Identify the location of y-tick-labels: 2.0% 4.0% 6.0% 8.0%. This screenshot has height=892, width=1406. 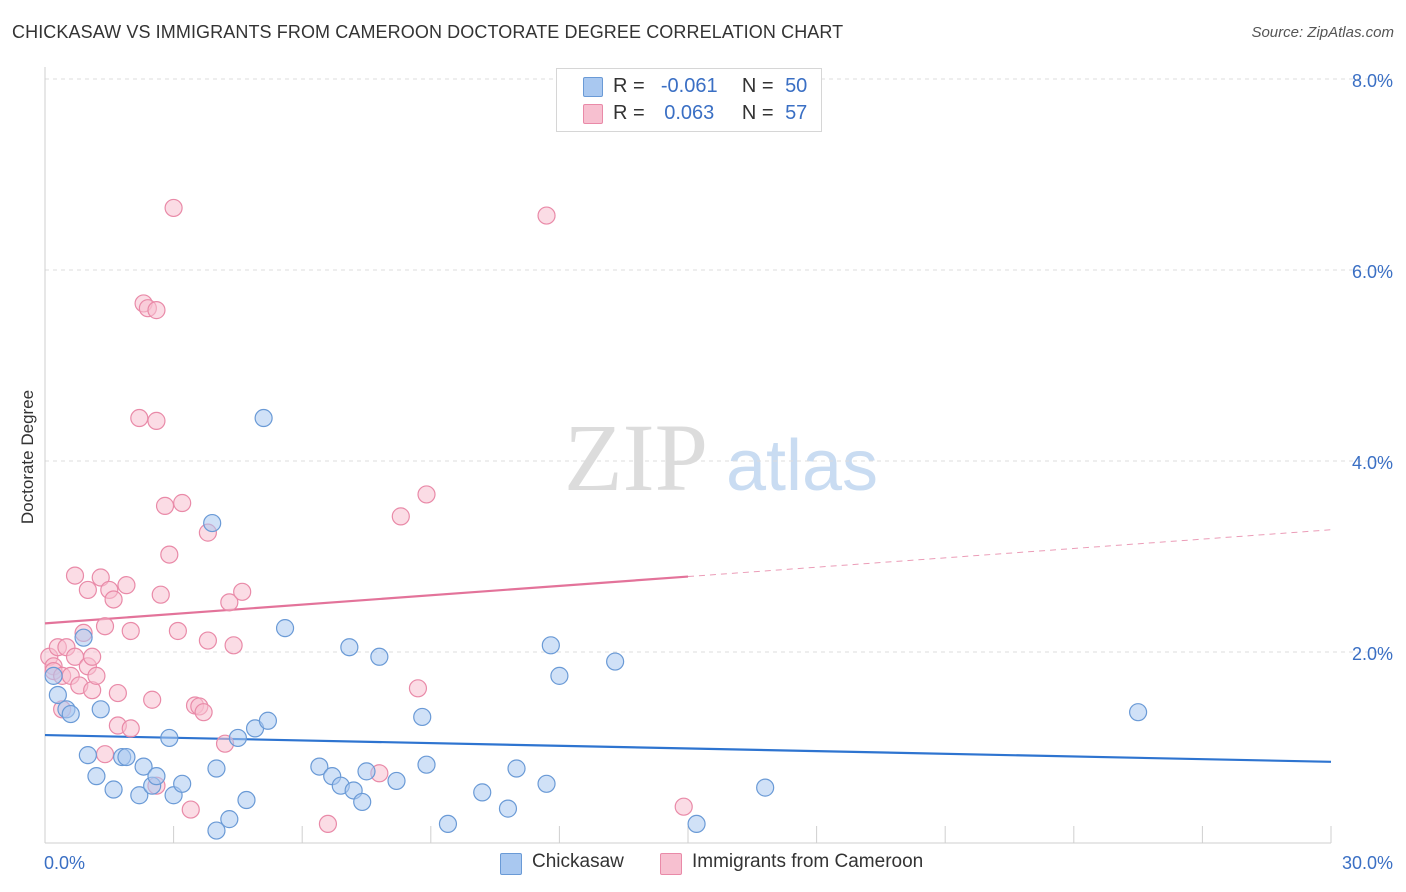
(1372, 367).